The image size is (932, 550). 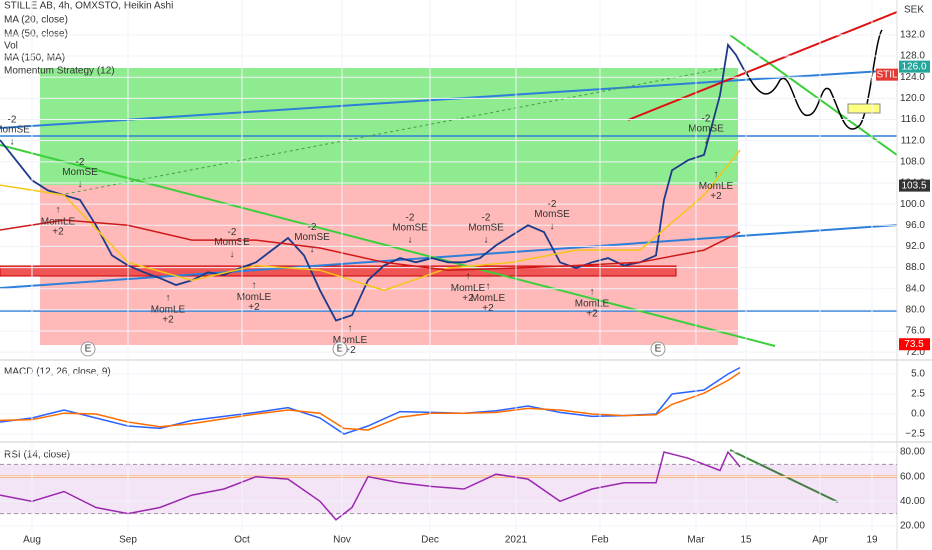 What do you see at coordinates (916, 310) in the screenshot?
I see `y-tick-label: 80.0` at bounding box center [916, 310].